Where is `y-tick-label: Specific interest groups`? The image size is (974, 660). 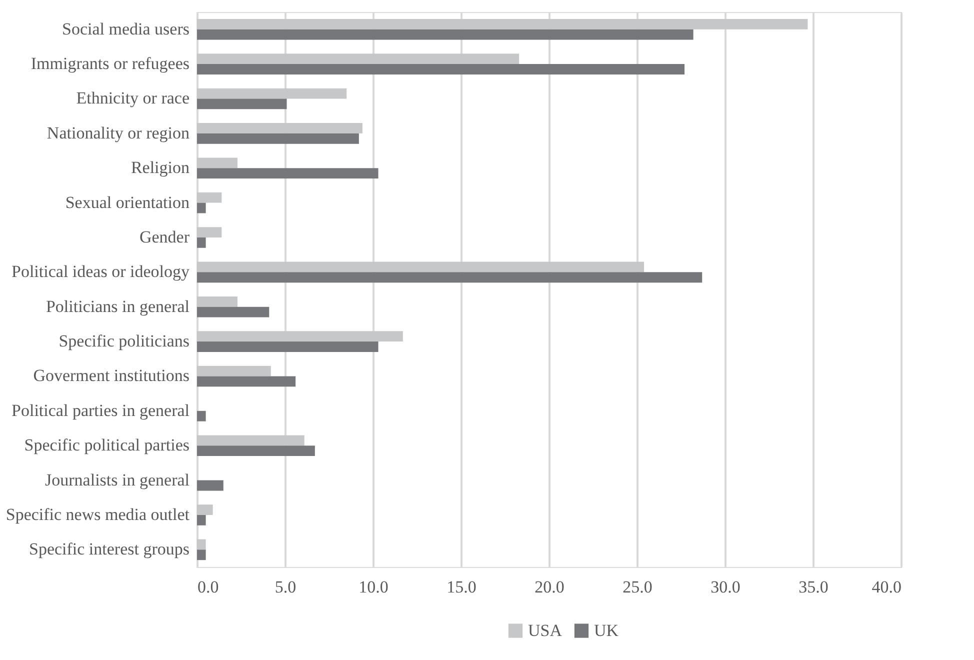
y-tick-label: Specific interest groups is located at coordinates (109, 549).